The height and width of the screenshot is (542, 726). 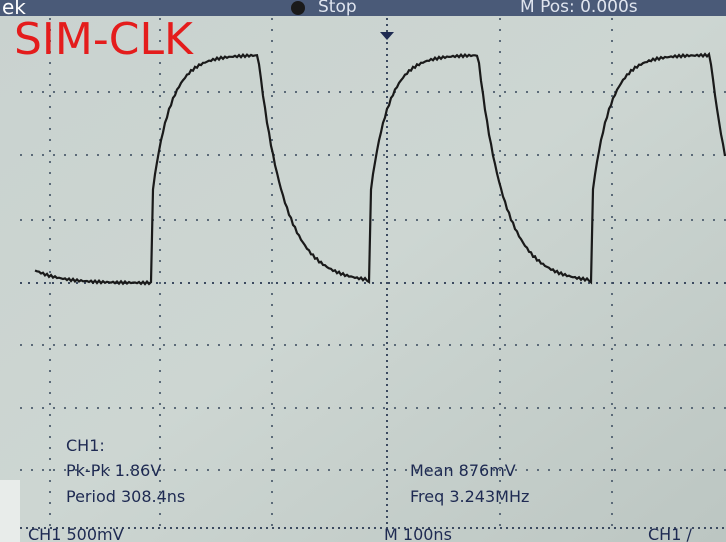 What do you see at coordinates (463, 470) in the screenshot?
I see `meas-mean: Mean 876mV` at bounding box center [463, 470].